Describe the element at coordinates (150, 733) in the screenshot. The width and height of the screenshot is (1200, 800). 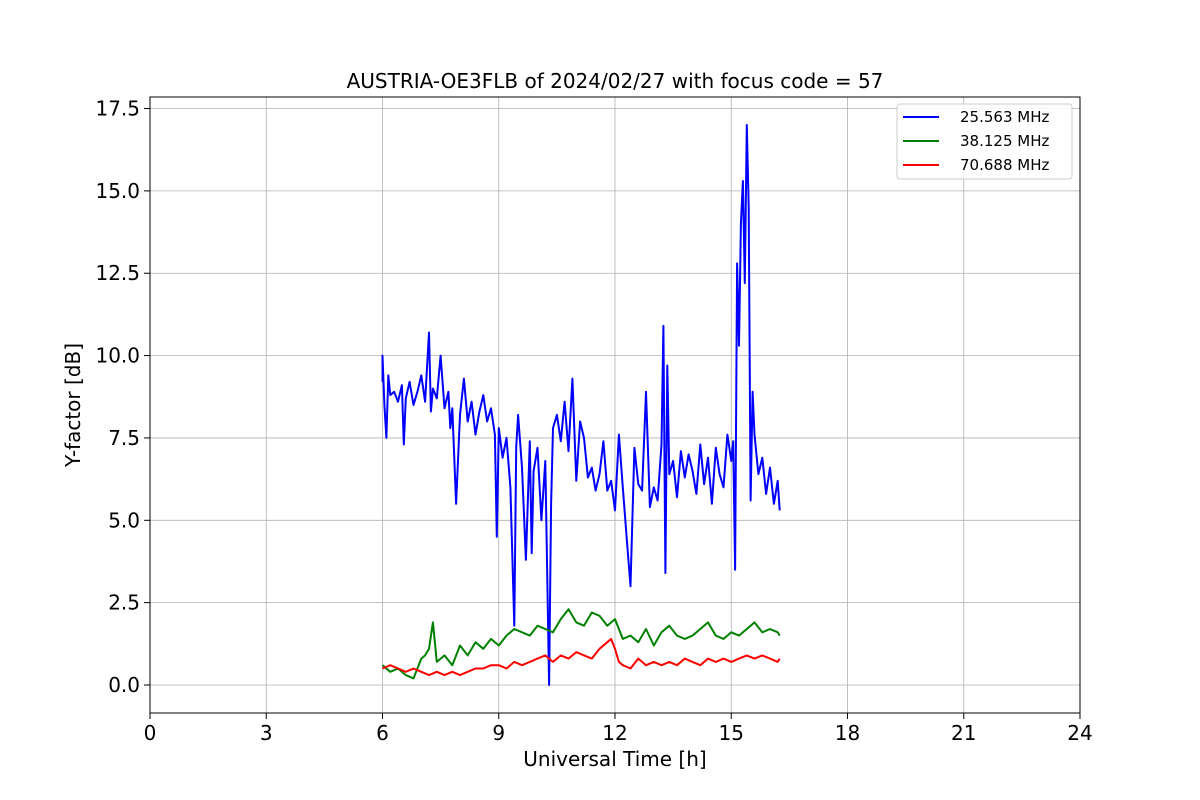
I see `x-tick-label: 0` at that location.